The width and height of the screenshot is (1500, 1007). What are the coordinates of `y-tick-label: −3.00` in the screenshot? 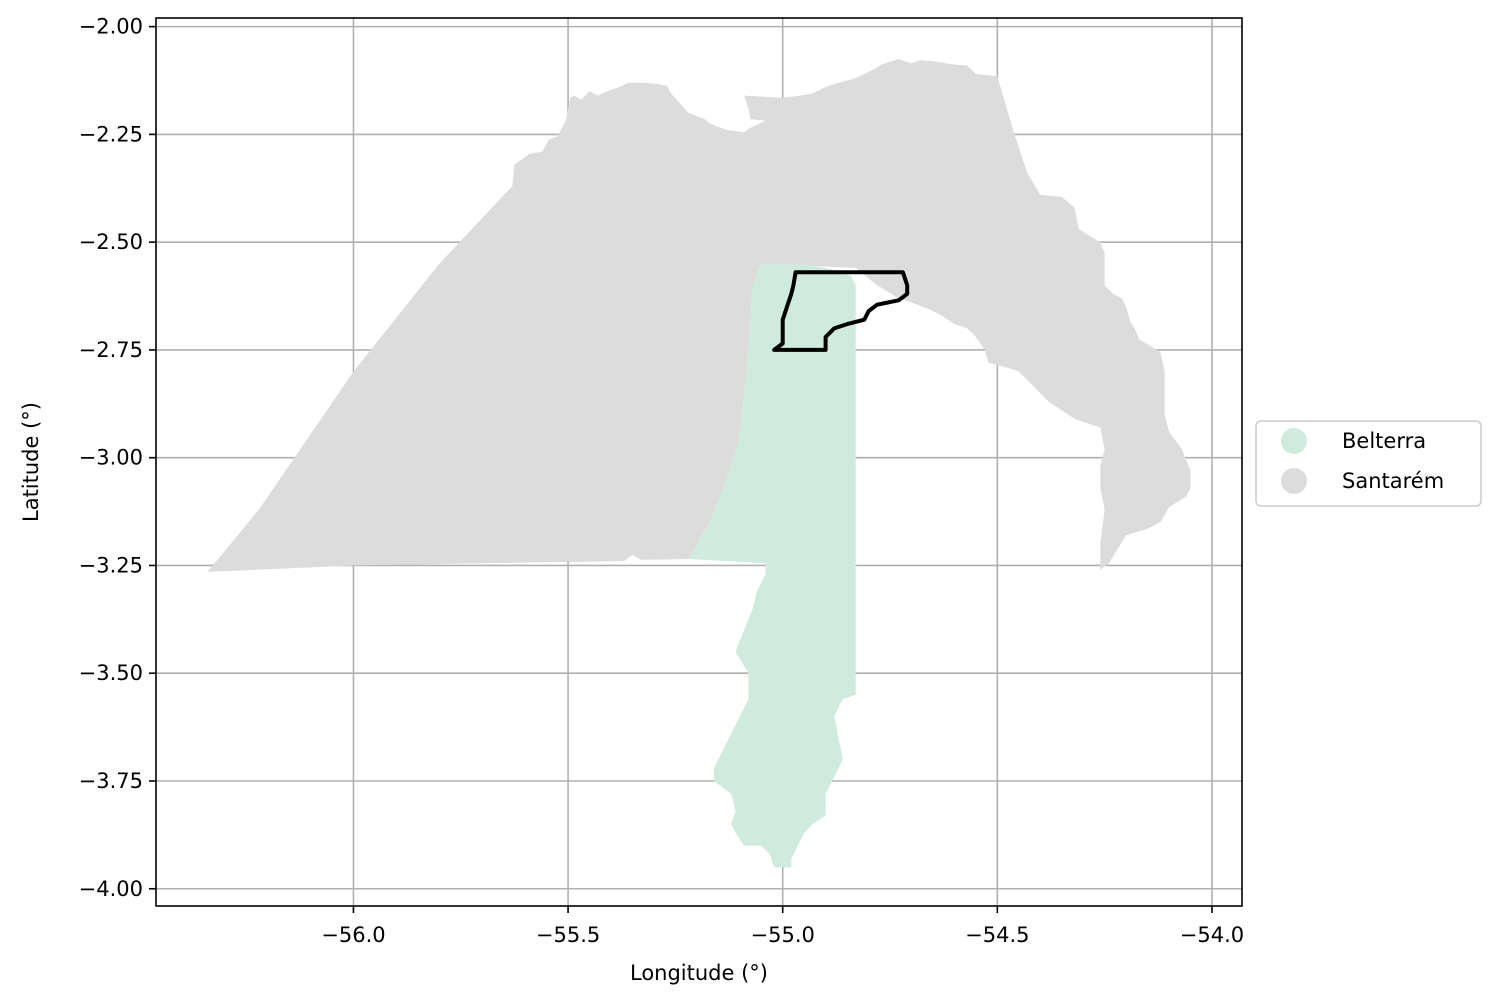 It's located at (111, 458).